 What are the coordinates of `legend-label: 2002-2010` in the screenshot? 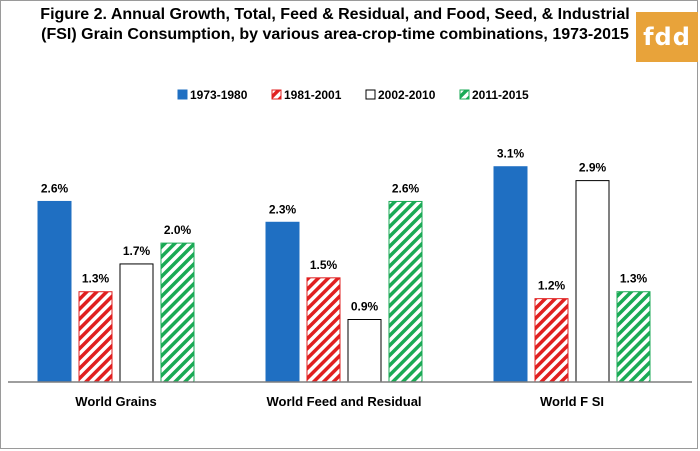 It's located at (407, 95).